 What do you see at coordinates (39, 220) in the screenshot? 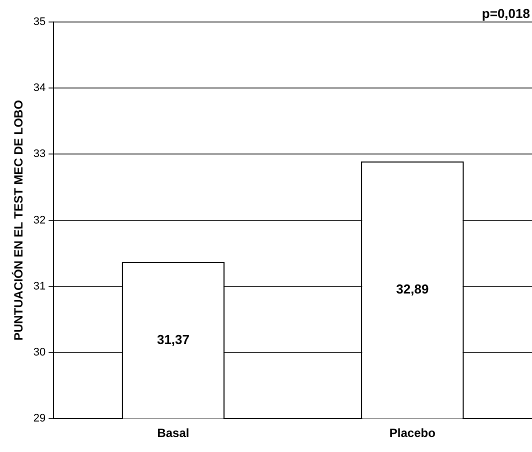
I see `y-tick-label: 32` at bounding box center [39, 220].